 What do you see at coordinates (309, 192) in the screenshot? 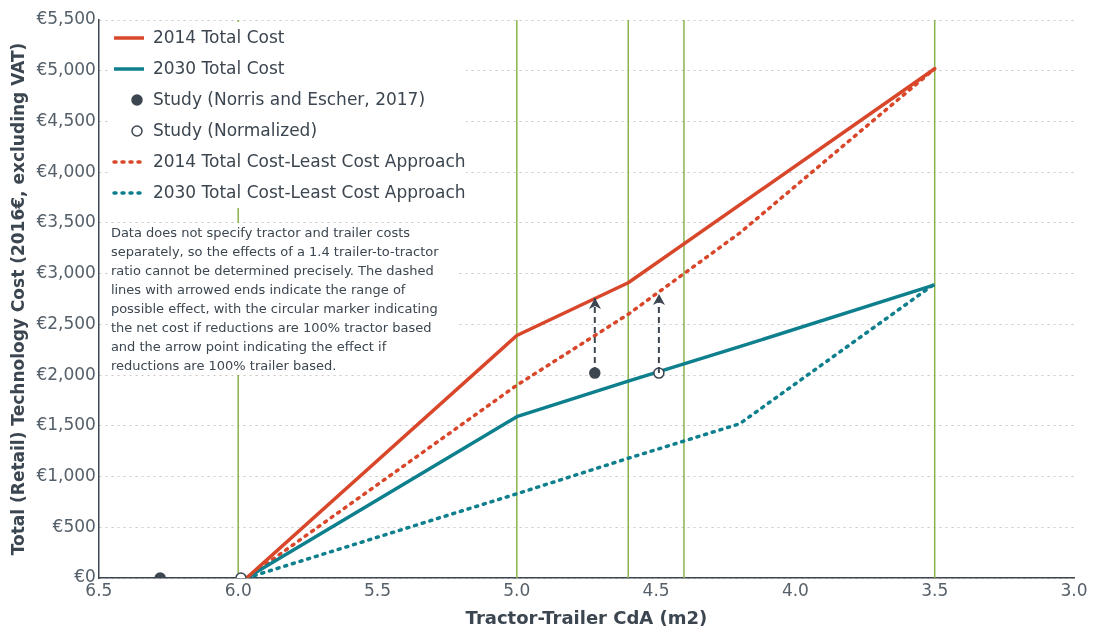
I see `legend-label: 2030 Total Cost-Least Cost Approach` at bounding box center [309, 192].